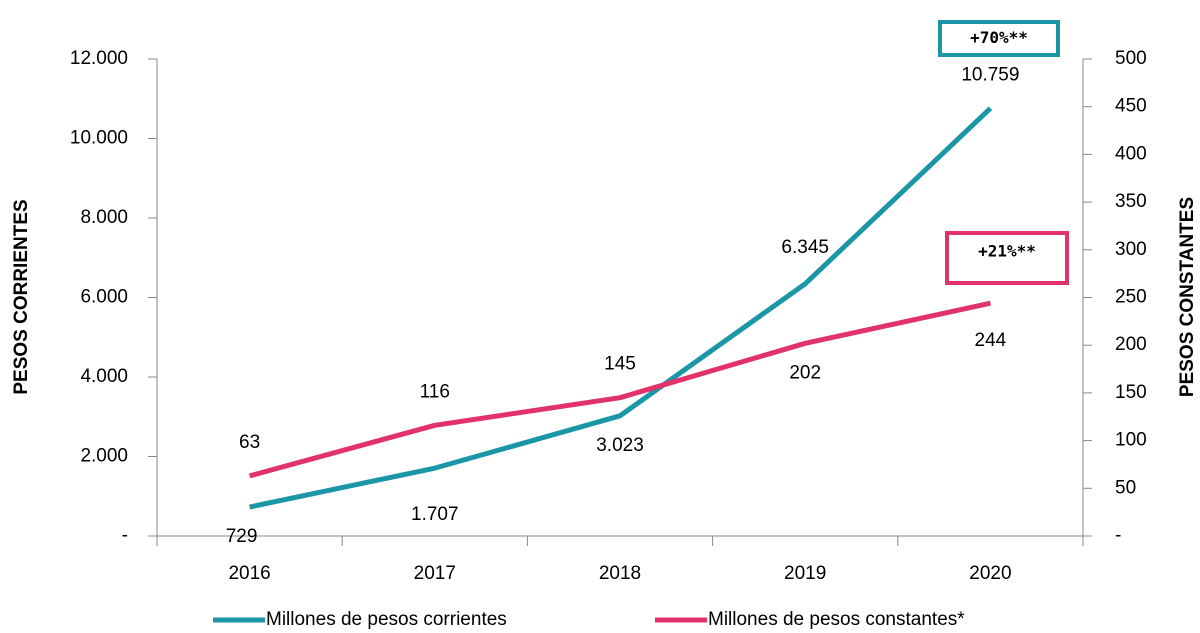 The image size is (1200, 633). What do you see at coordinates (435, 391) in the screenshot?
I see `data-label: 116` at bounding box center [435, 391].